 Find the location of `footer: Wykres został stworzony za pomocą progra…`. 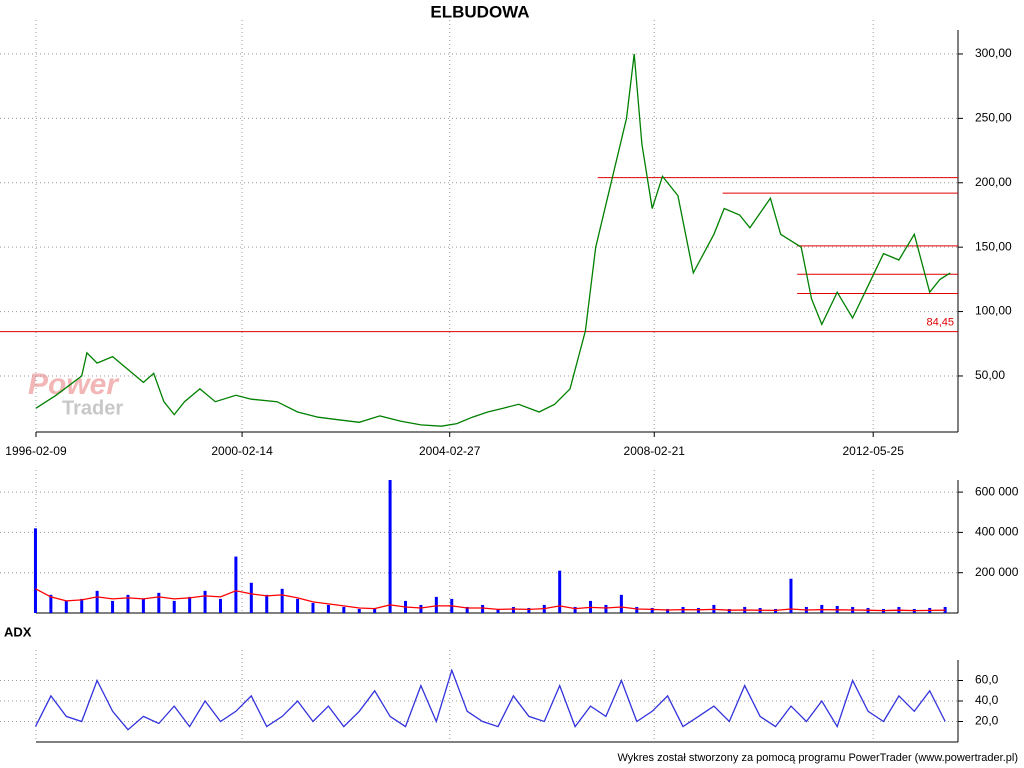

footer: Wykres został stworzony za pomocą progra… is located at coordinates (817, 758).